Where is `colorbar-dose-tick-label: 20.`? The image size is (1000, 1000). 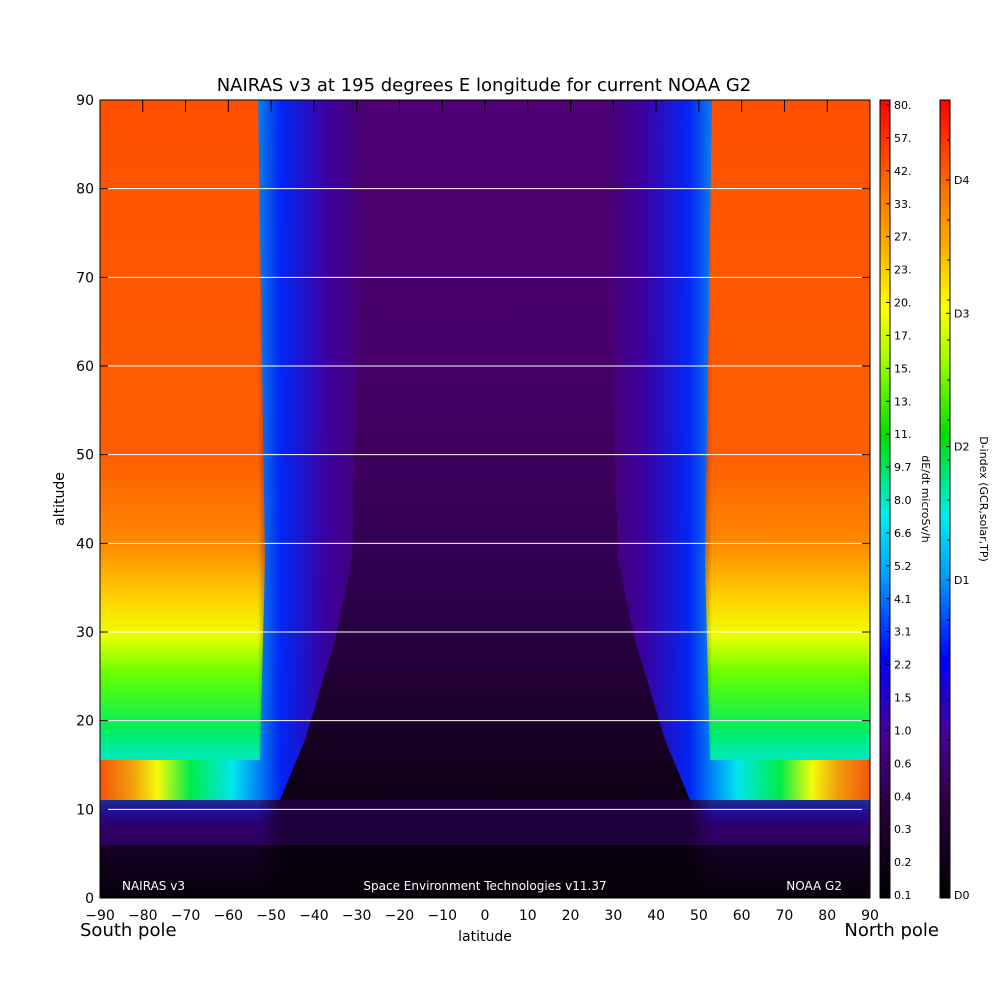 colorbar-dose-tick-label: 20. is located at coordinates (903, 303).